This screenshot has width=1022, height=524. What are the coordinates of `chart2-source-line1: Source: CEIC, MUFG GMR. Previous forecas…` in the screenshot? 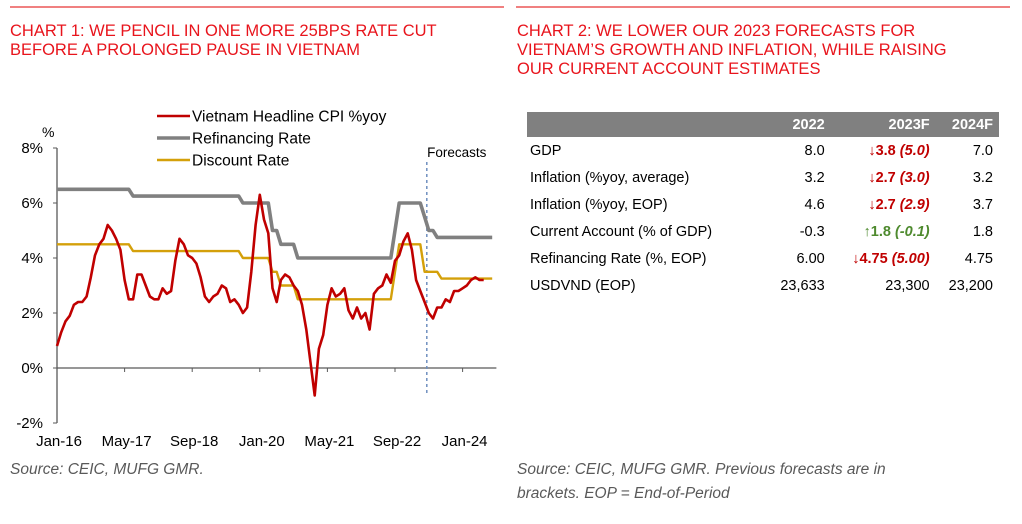 It's located at (701, 469).